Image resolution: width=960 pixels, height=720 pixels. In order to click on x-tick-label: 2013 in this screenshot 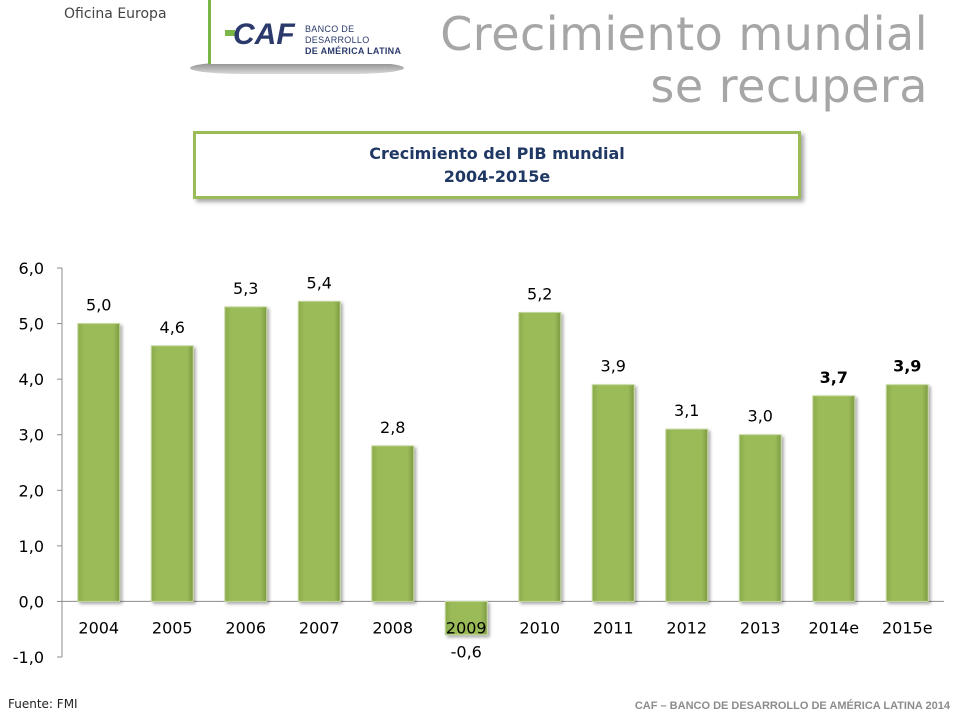, I will do `click(760, 627)`.